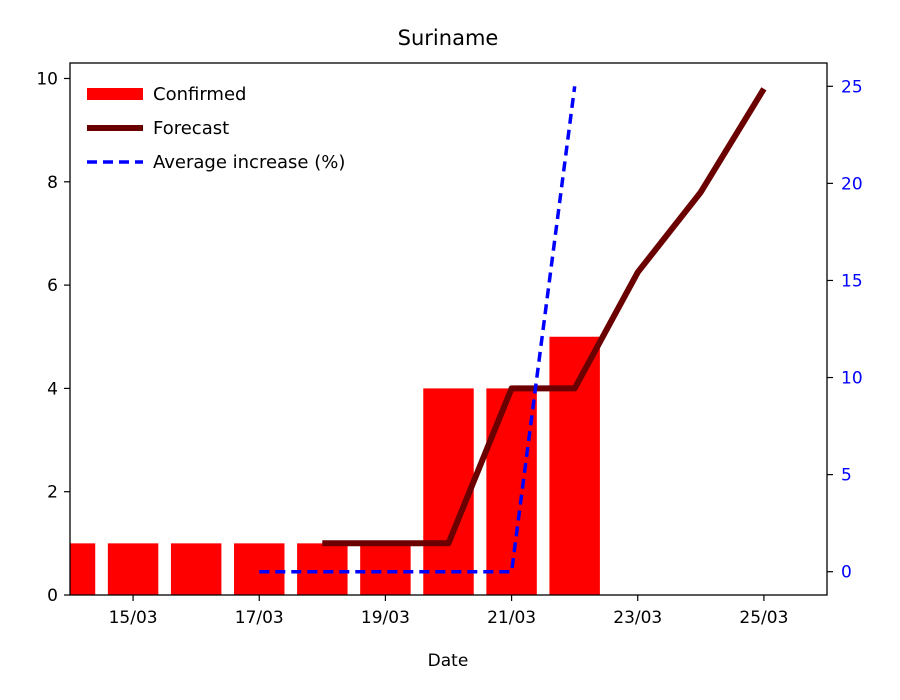  What do you see at coordinates (448, 38) in the screenshot?
I see `chart-title: Suriname` at bounding box center [448, 38].